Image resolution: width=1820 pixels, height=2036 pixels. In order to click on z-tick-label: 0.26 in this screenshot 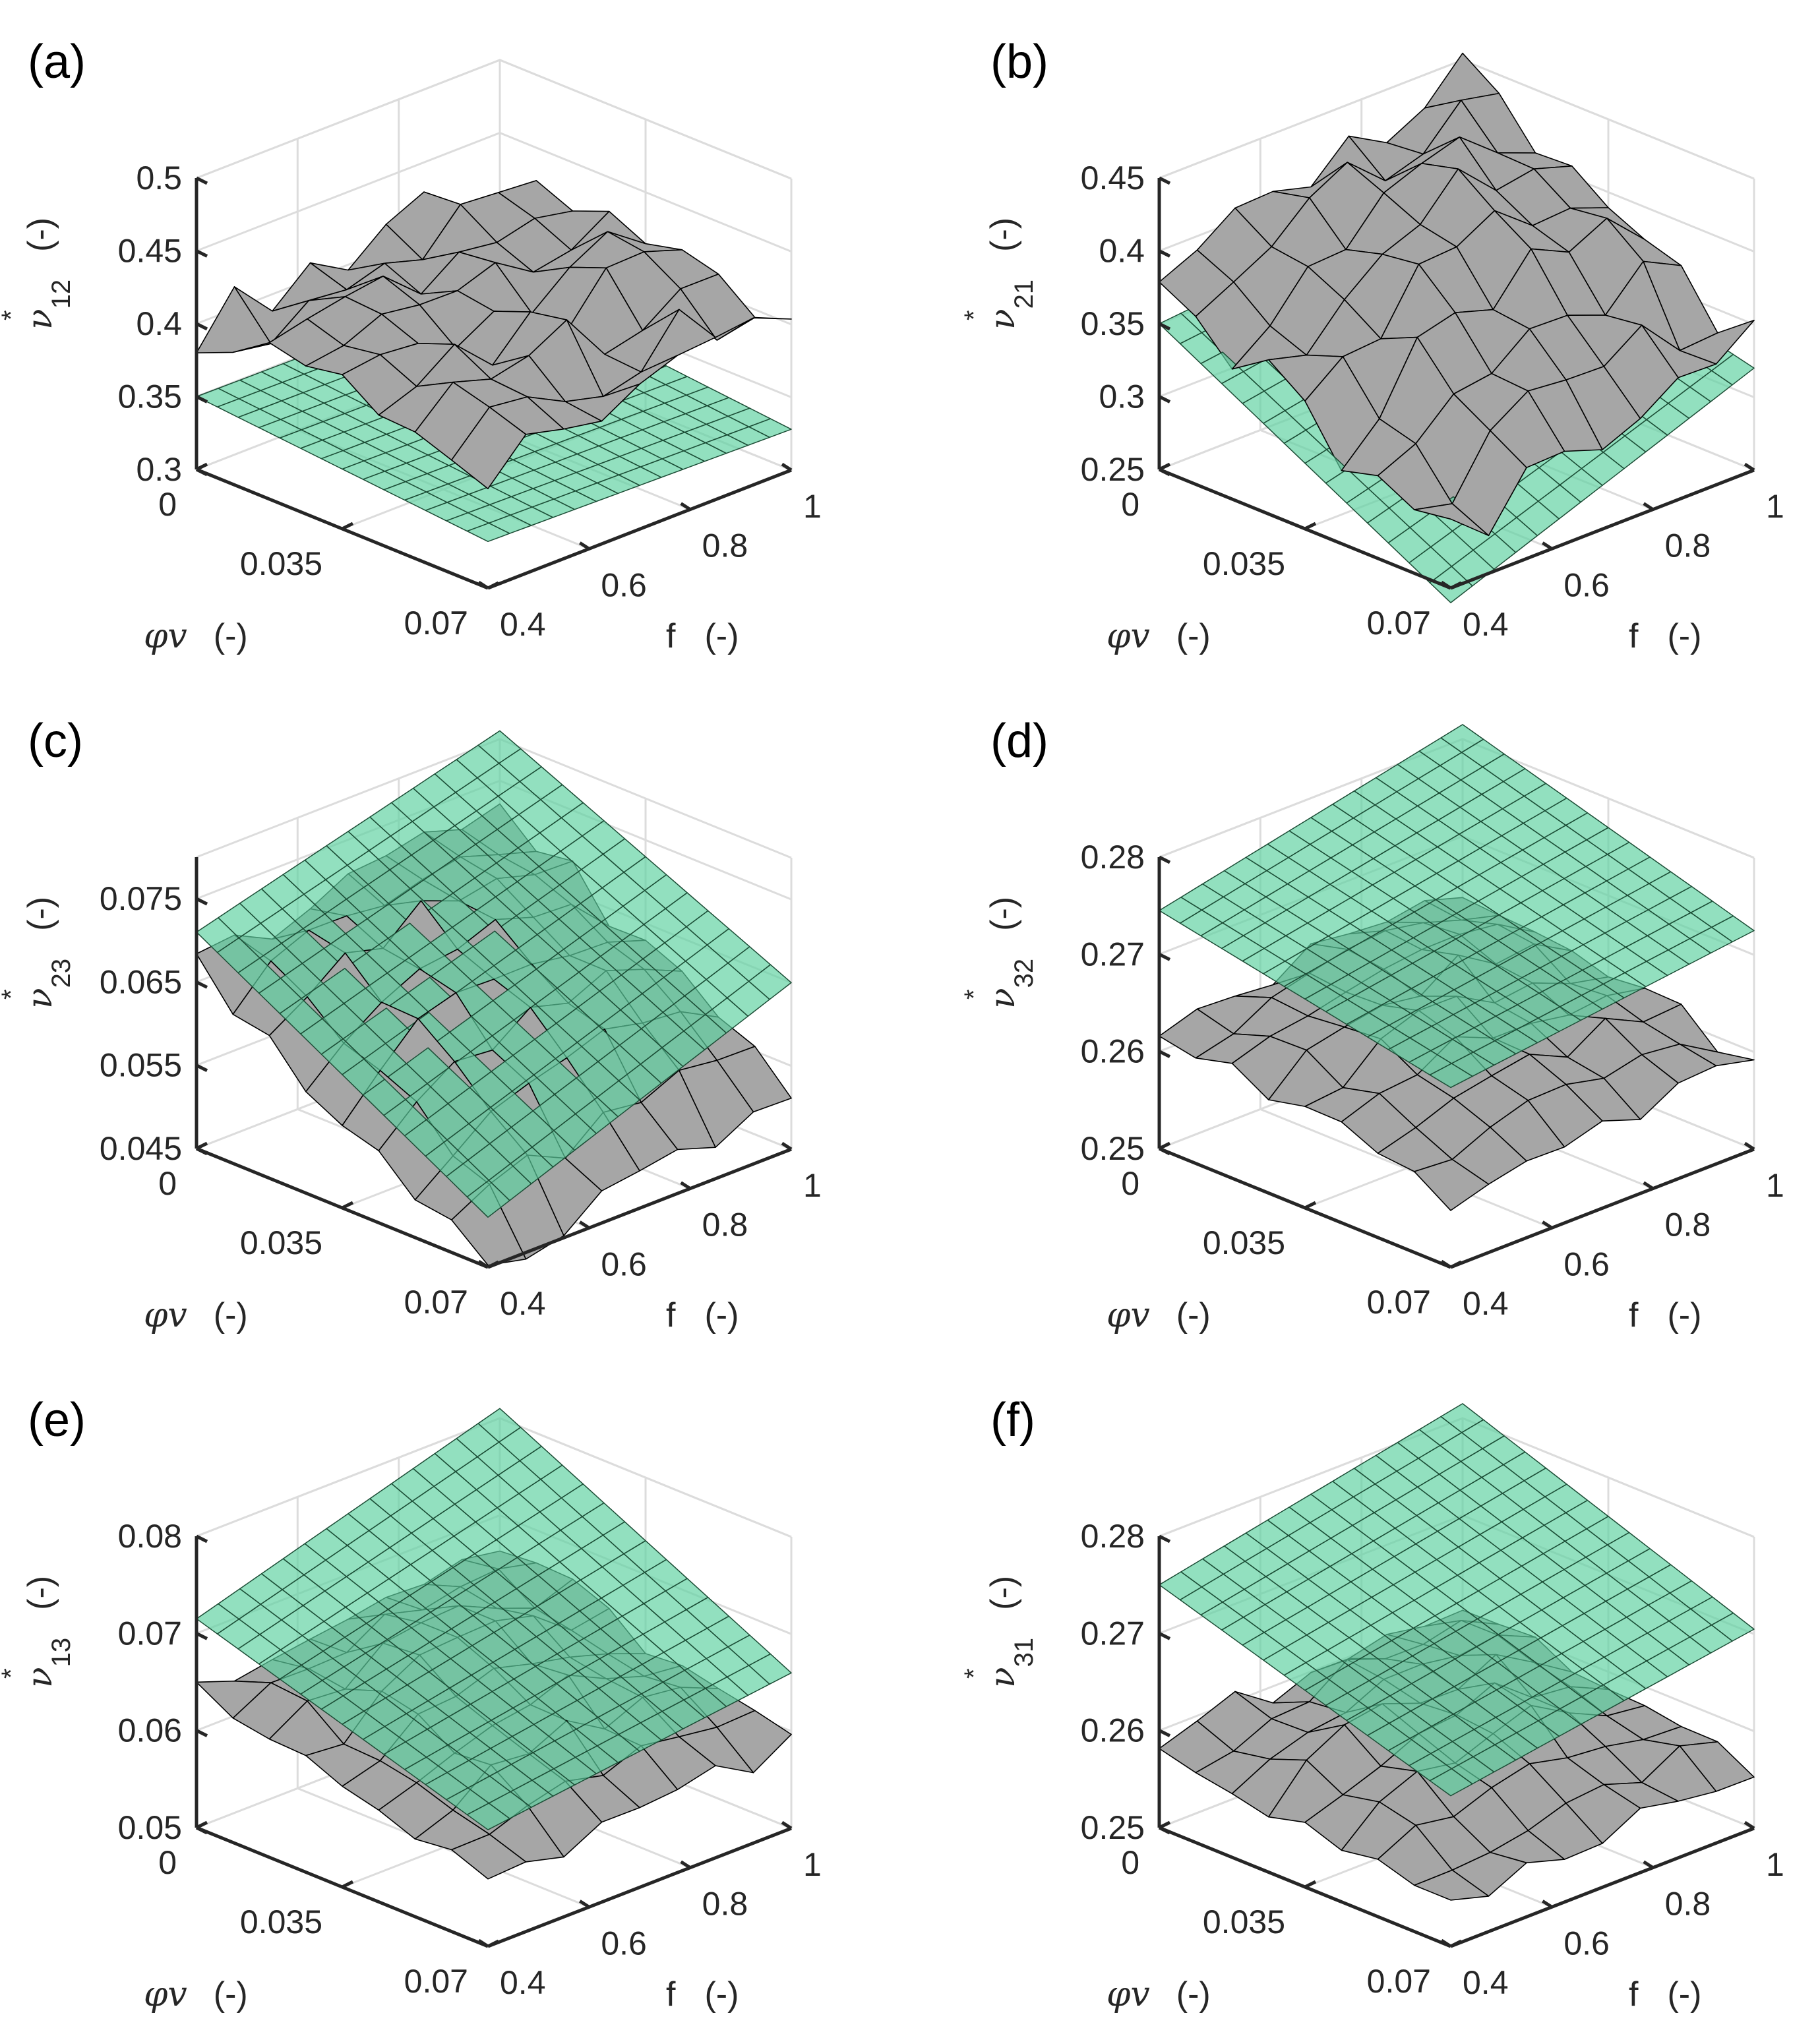, I will do `click(1113, 1730)`.